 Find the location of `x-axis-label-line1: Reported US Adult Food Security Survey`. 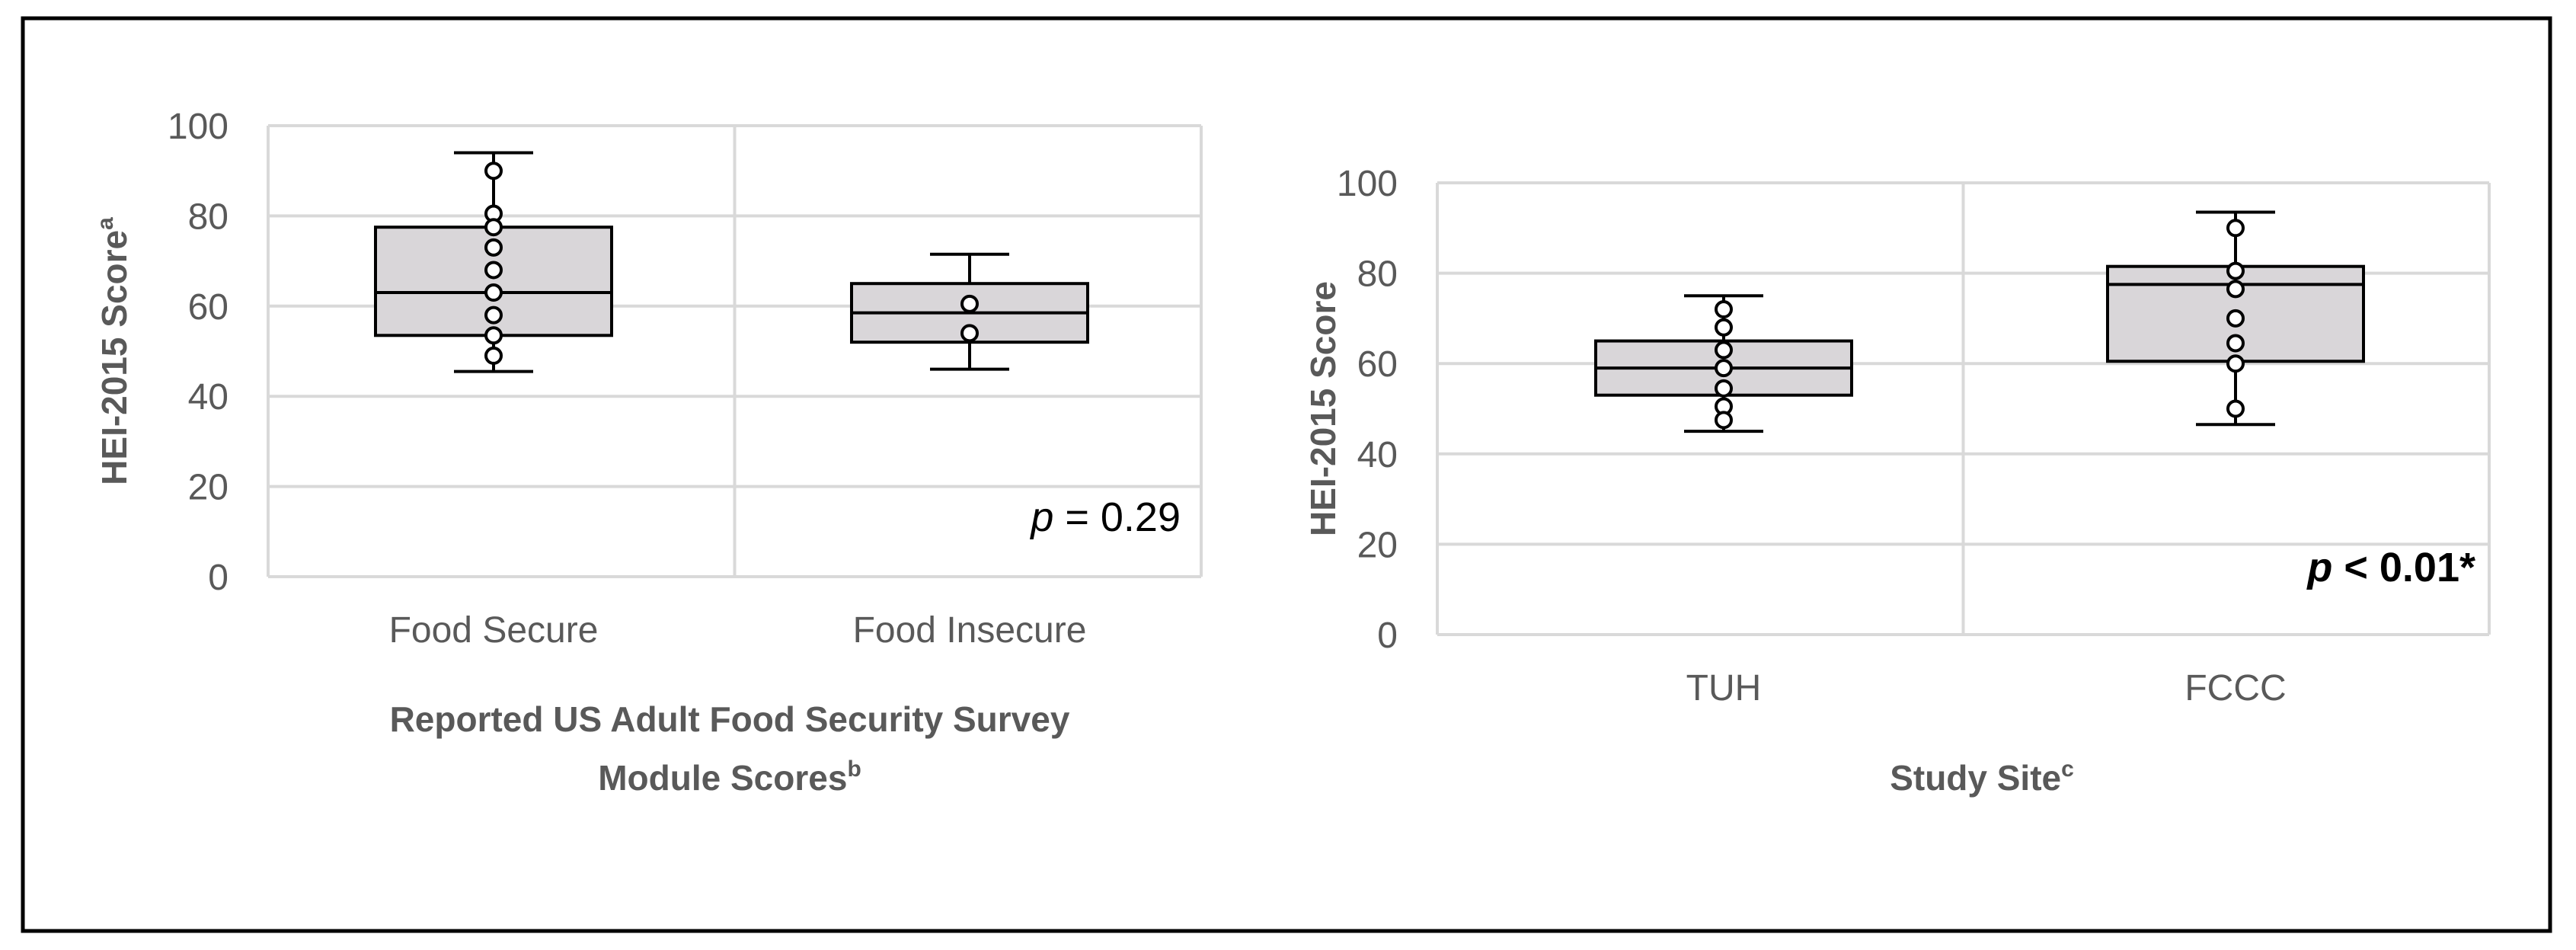

x-axis-label-line1: Reported US Adult Food Security Survey is located at coordinates (730, 719).